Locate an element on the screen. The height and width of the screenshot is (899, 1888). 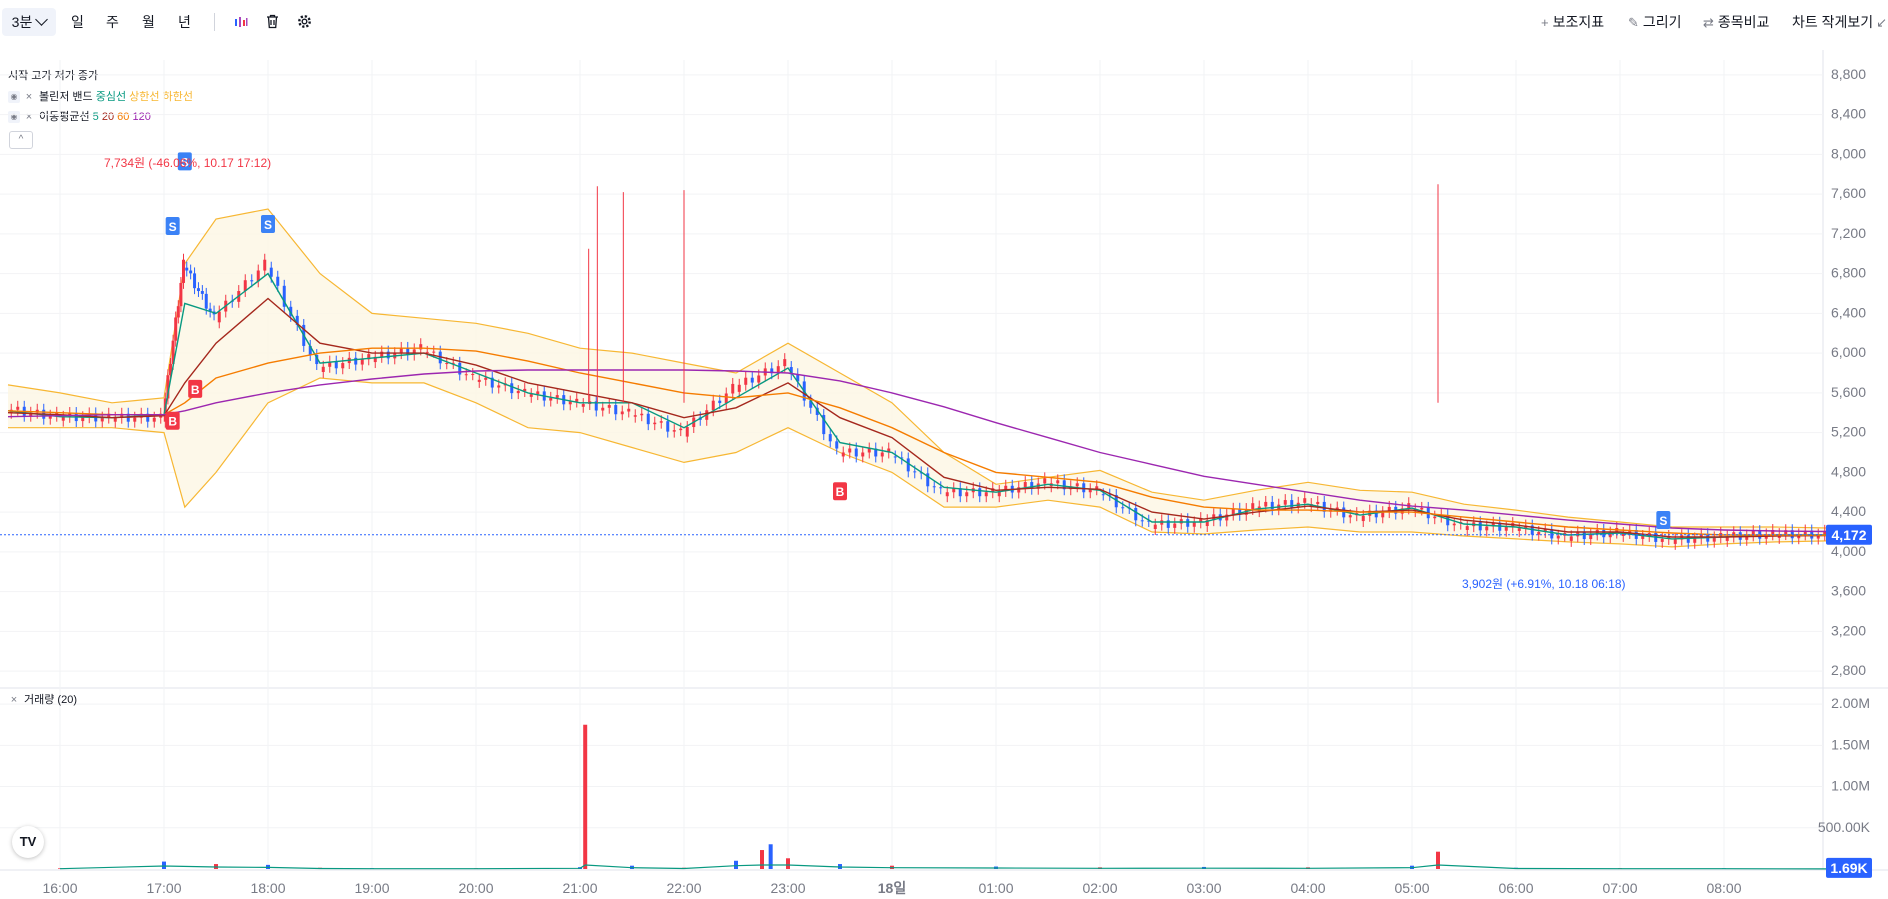
draw-button: ✎ 그리기 is located at coordinates (1655, 22).